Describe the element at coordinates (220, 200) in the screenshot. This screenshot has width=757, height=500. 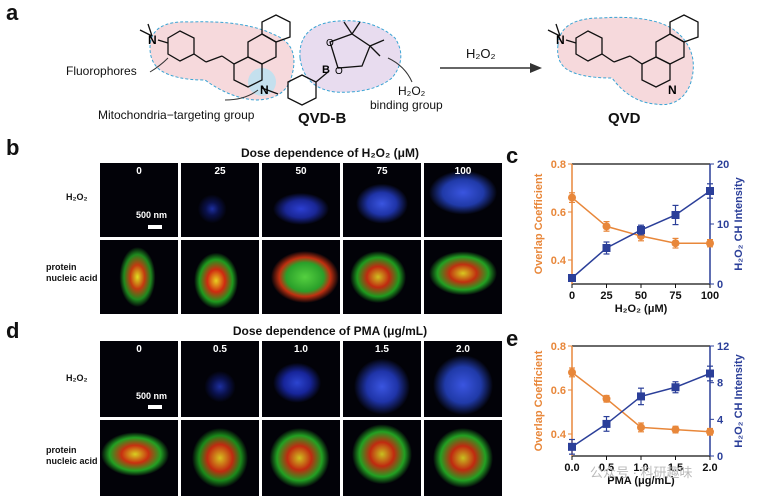
I see `panel-b-h2o2-image-25: 25` at that location.